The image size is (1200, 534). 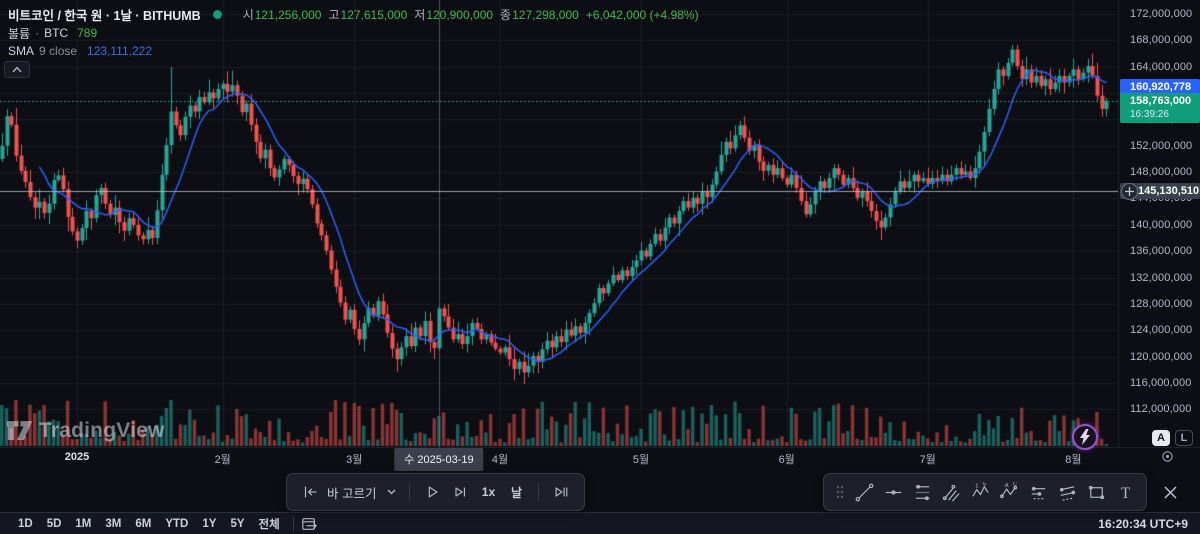 What do you see at coordinates (391, 492) in the screenshot?
I see `chevron-down-icon` at bounding box center [391, 492].